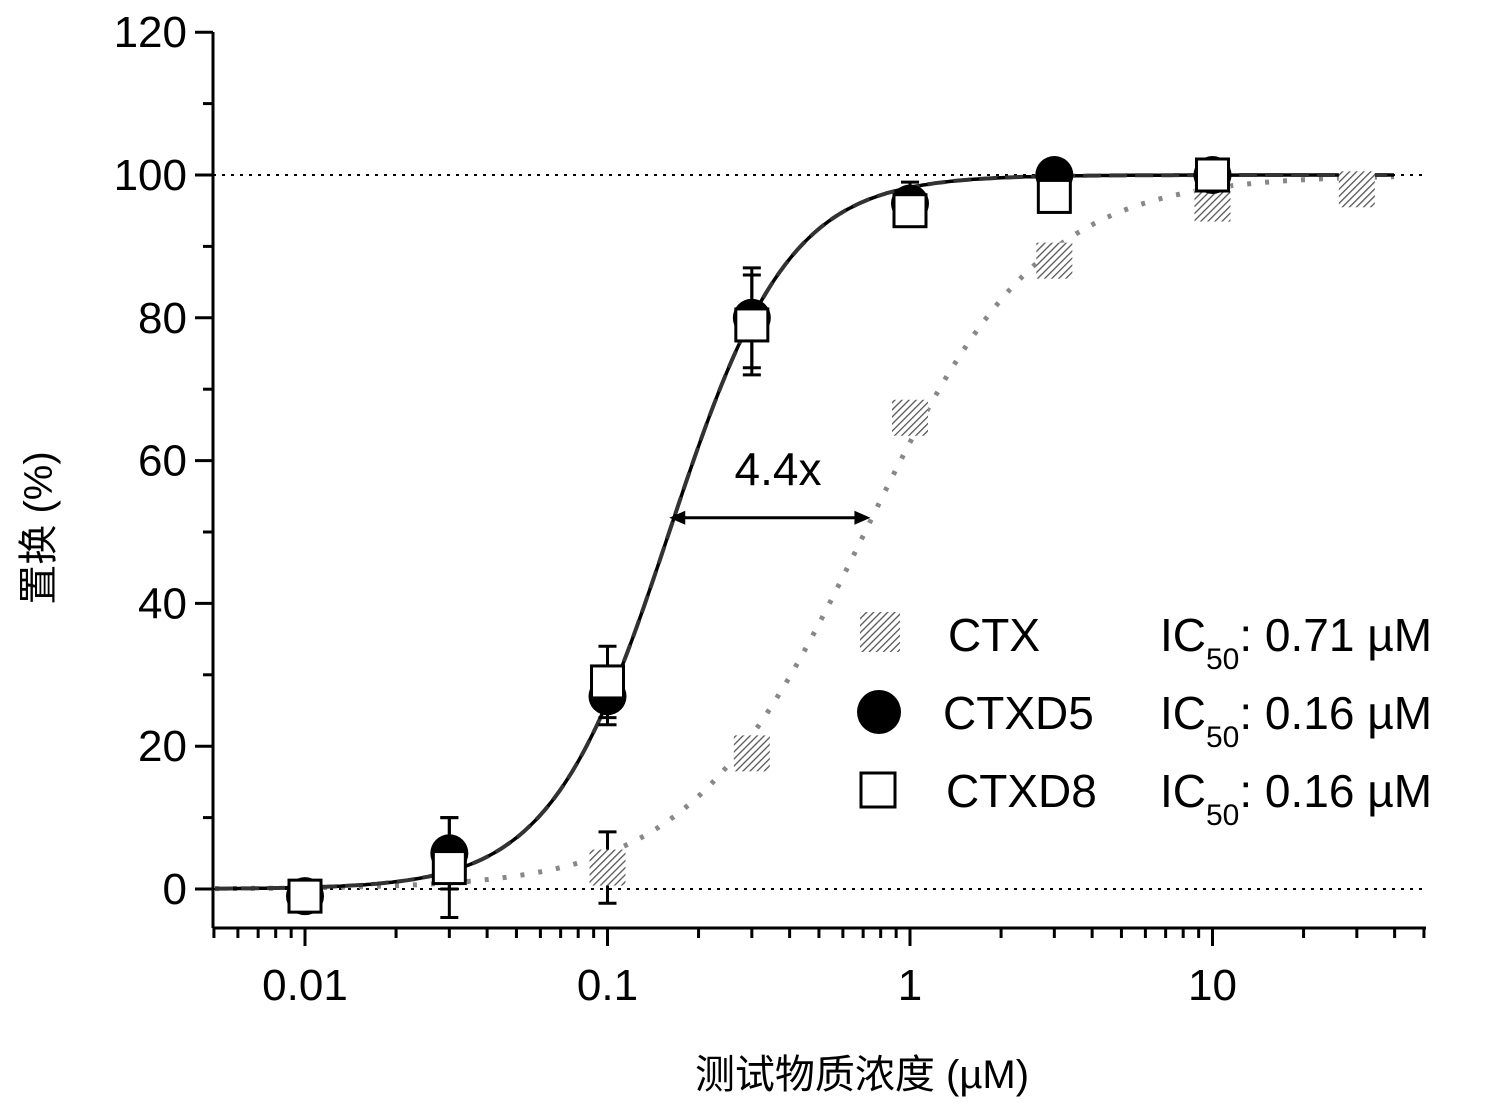 Image resolution: width=1495 pixels, height=1108 pixels. What do you see at coordinates (607, 985) in the screenshot?
I see `x-tick-label: 0.1` at bounding box center [607, 985].